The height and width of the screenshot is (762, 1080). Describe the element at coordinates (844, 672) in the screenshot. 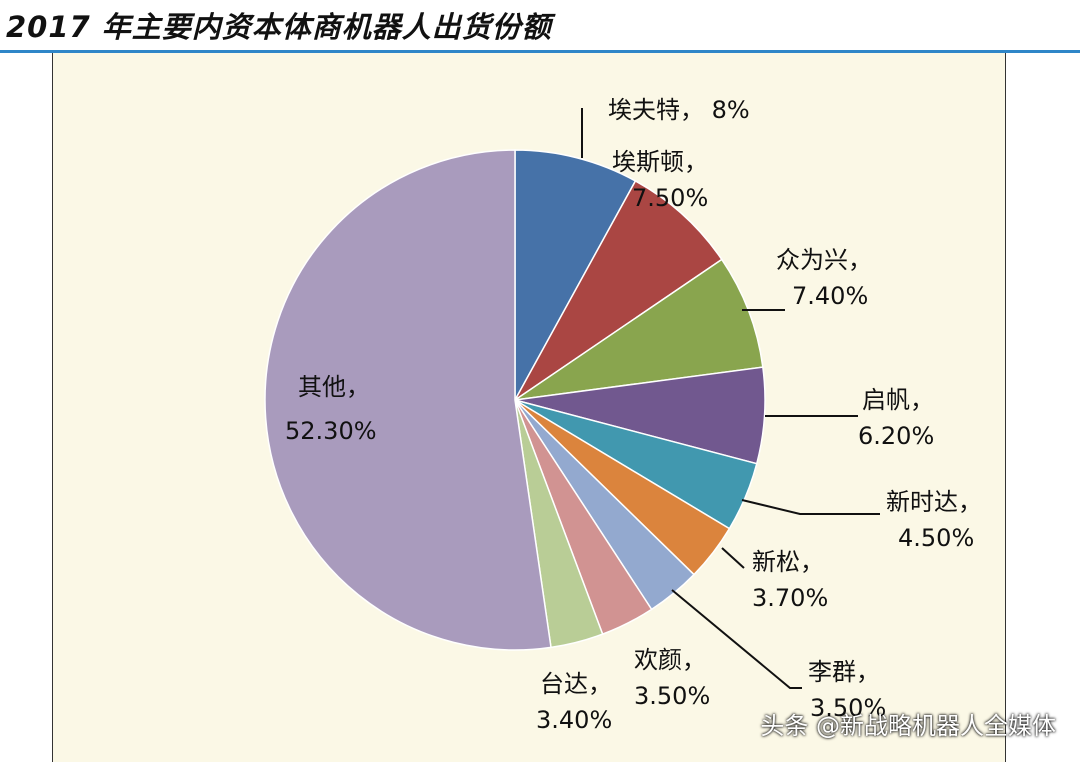

I see `slice-label-name: 李群，` at that location.